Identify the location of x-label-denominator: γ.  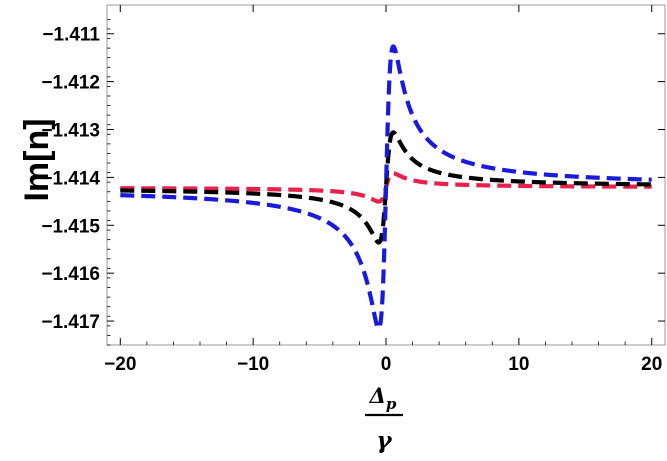
(384, 440).